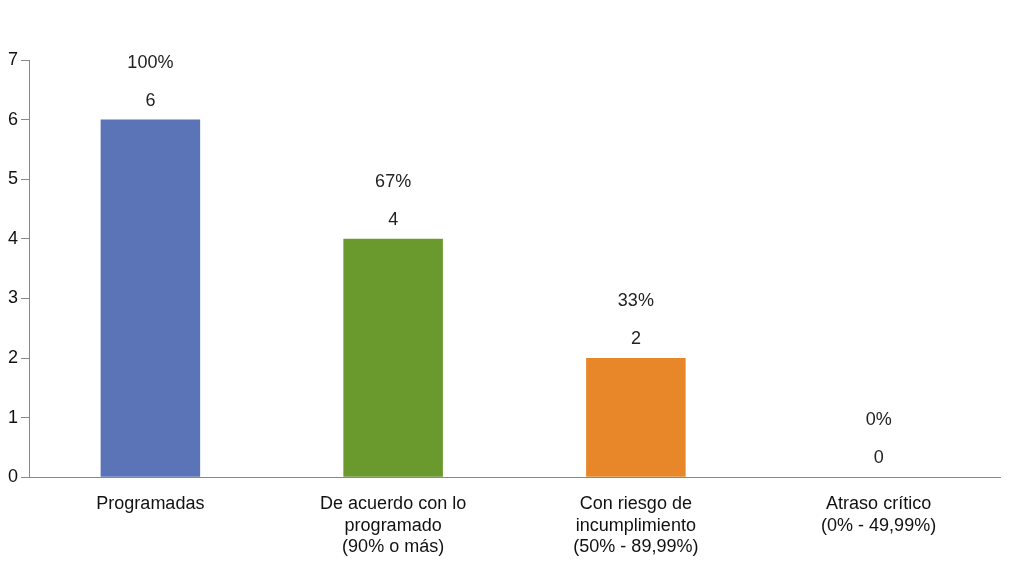 This screenshot has width=1010, height=571. Describe the element at coordinates (150, 80) in the screenshot. I see `data-label: 100% 6` at that location.